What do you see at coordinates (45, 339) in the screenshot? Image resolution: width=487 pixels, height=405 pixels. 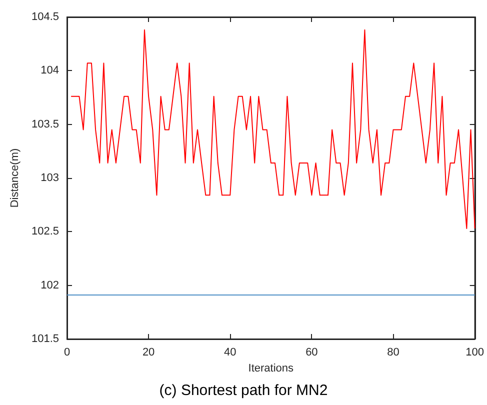 I see `y-tick-label: 101.5` at bounding box center [45, 339].